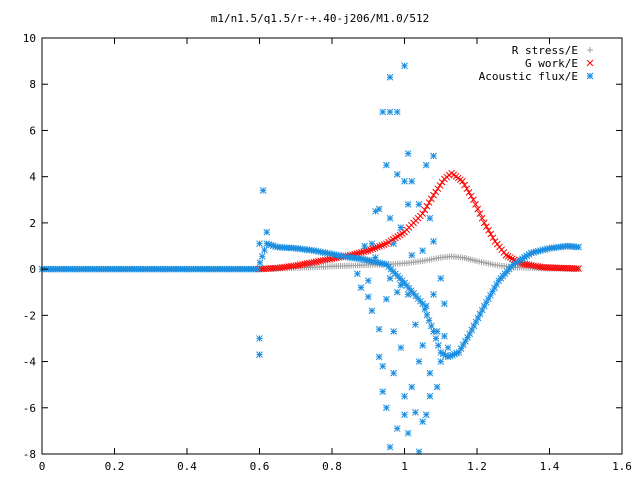 The width and height of the screenshot is (640, 480). Describe the element at coordinates (622, 466) in the screenshot. I see `x-tick-label: 1.6` at that location.